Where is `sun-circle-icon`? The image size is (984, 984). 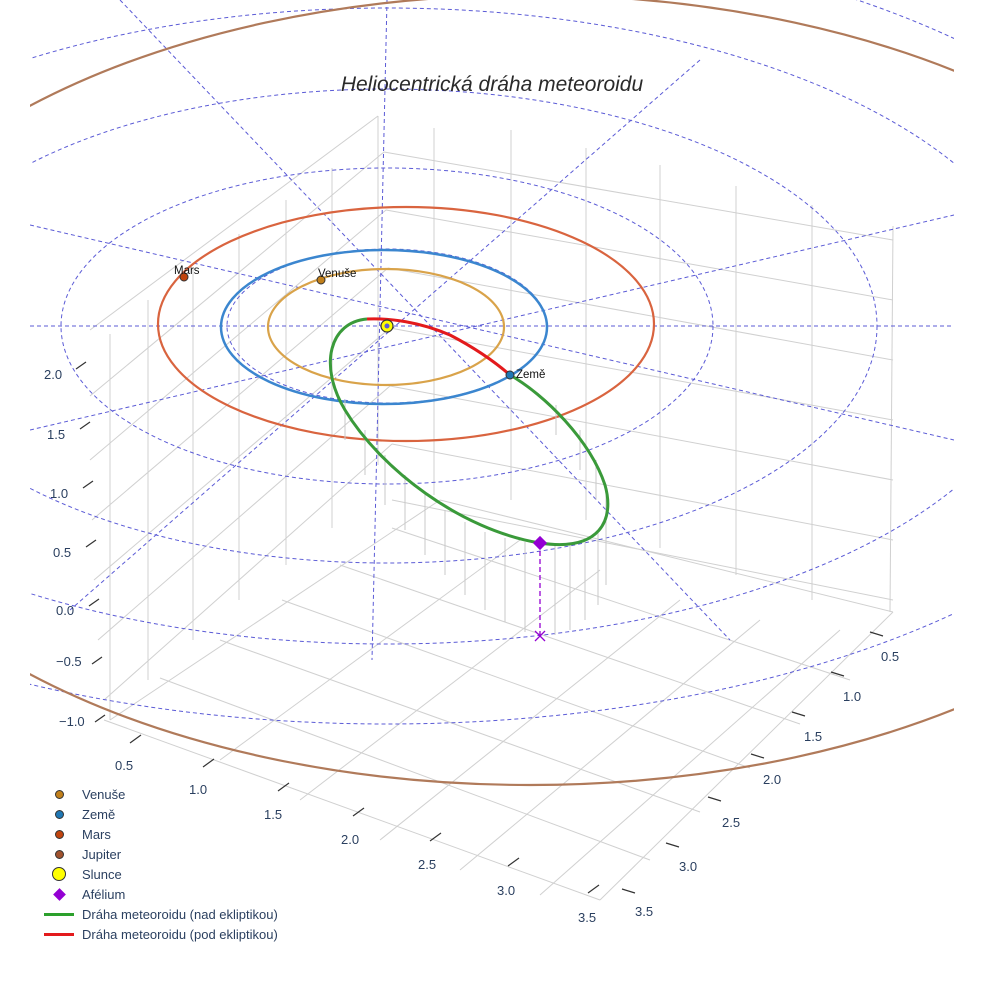 sun-circle-icon is located at coordinates (59, 874).